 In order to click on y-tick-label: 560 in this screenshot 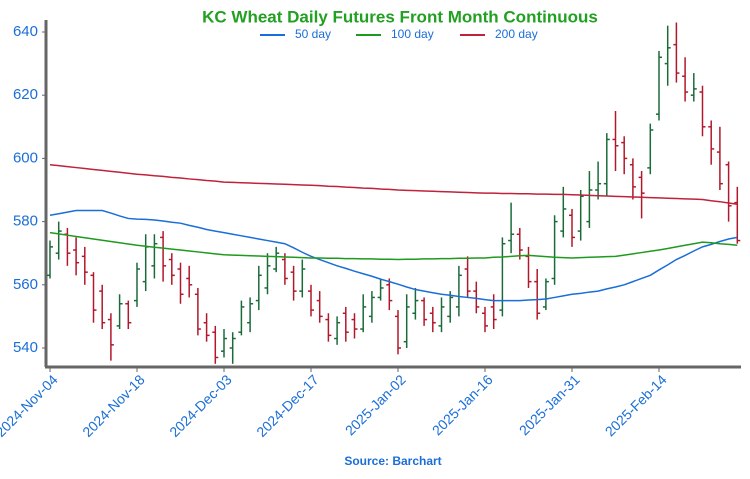, I will do `click(25, 284)`.